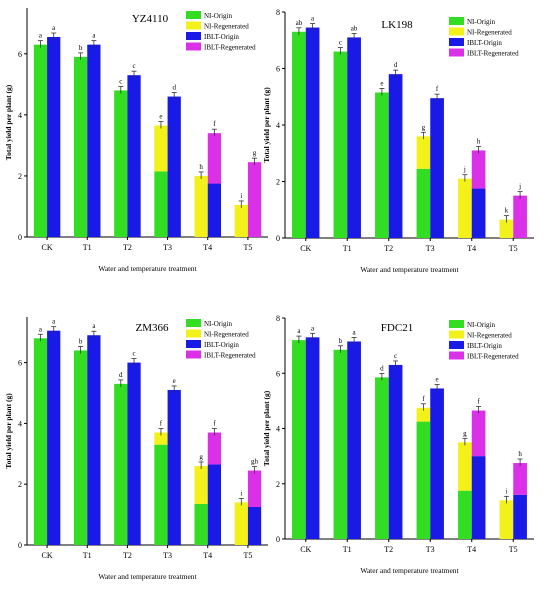 This screenshot has width=550, height=589. Describe the element at coordinates (381, 84) in the screenshot. I see `bar-label-ni: e` at that location.